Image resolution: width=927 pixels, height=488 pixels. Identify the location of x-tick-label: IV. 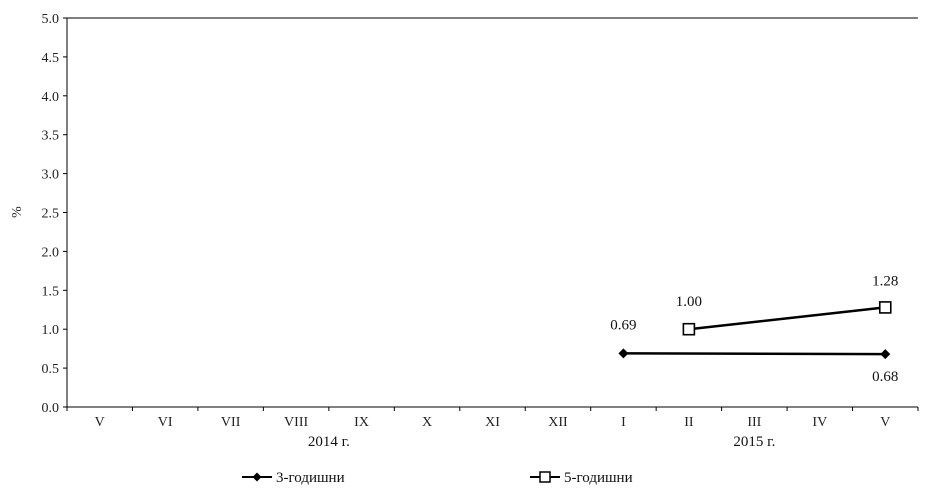
(819, 422).